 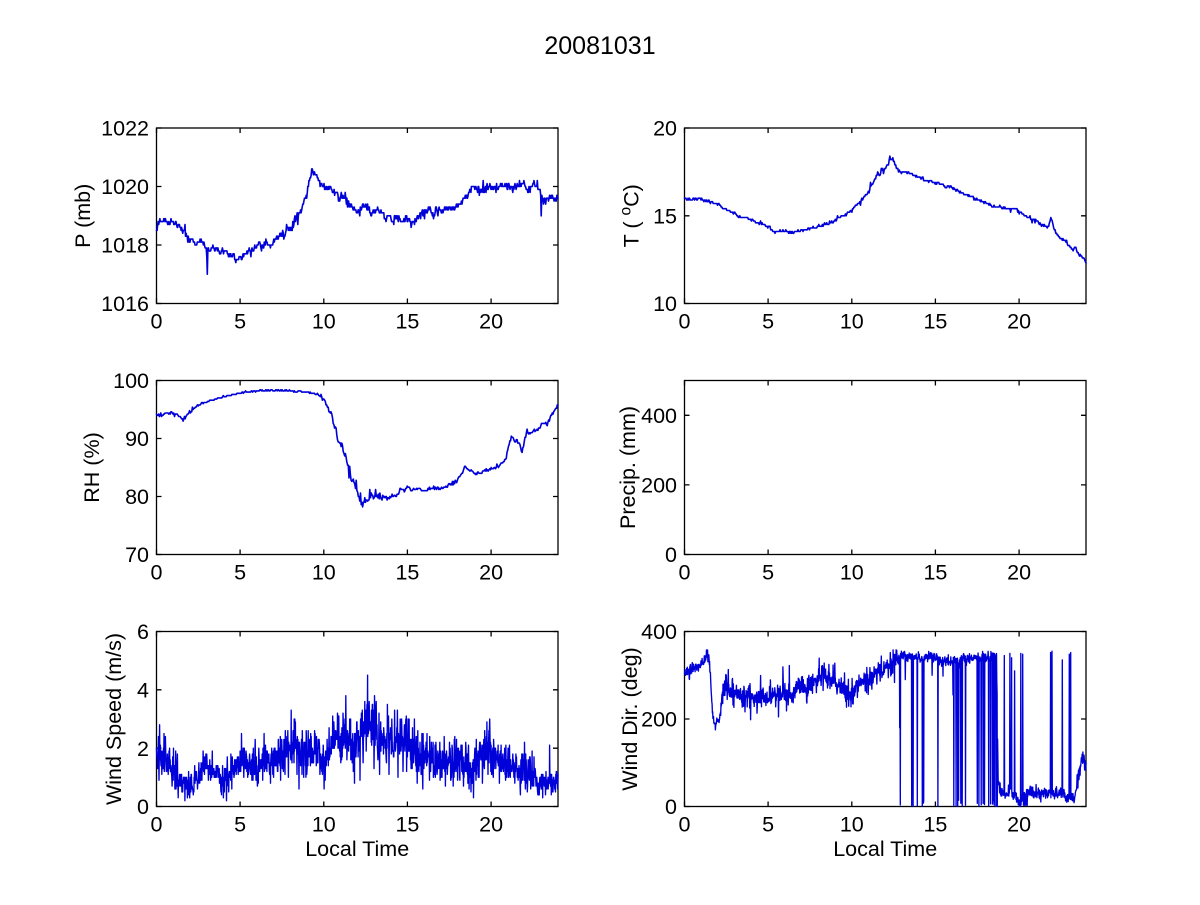 What do you see at coordinates (125, 304) in the screenshot?
I see `svg-text: 1016` at bounding box center [125, 304].